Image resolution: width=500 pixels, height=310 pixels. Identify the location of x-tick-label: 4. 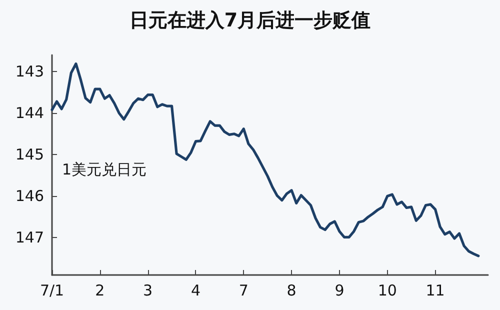
(195, 291).